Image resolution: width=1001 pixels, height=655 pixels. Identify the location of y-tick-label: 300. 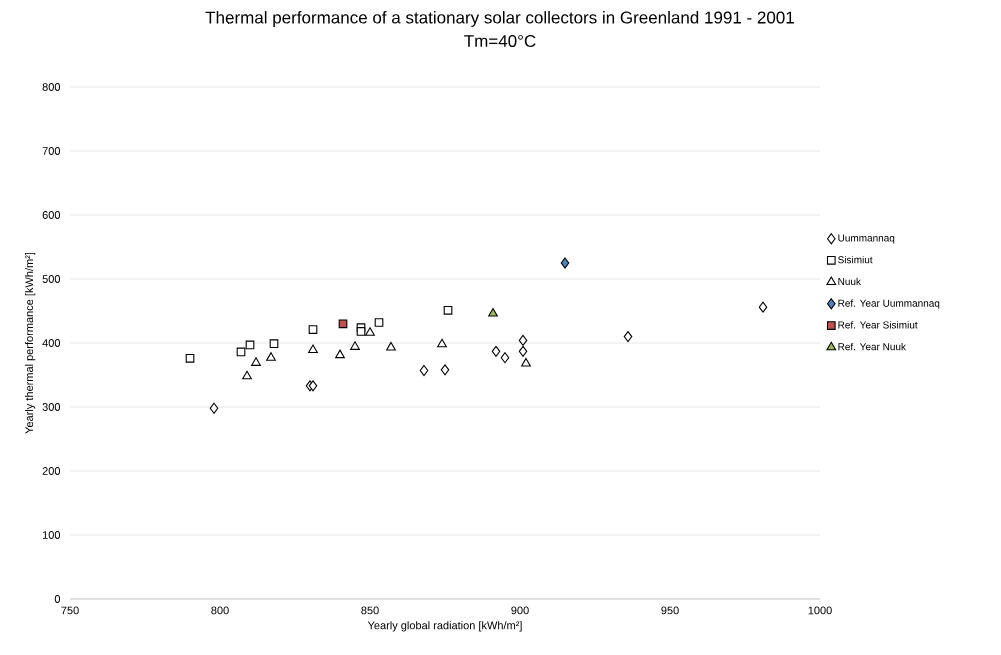
(51, 407).